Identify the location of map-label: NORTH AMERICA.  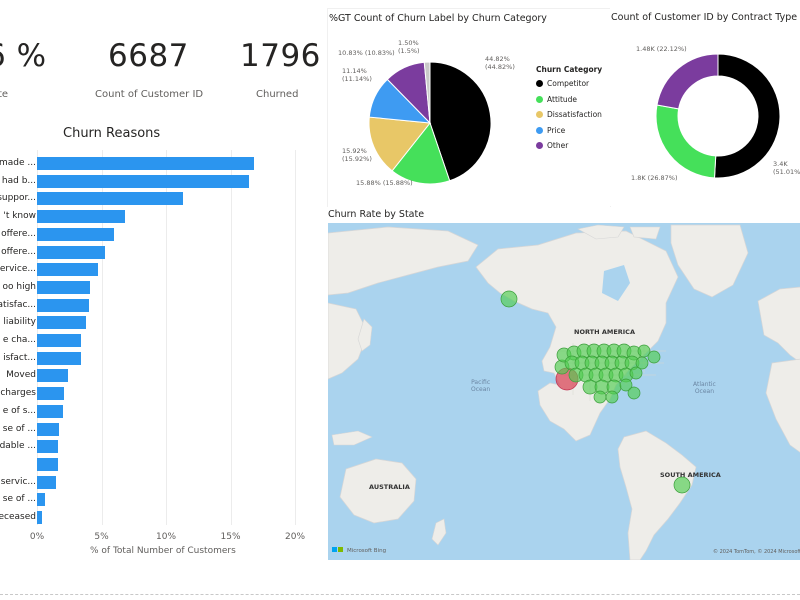
(604, 332).